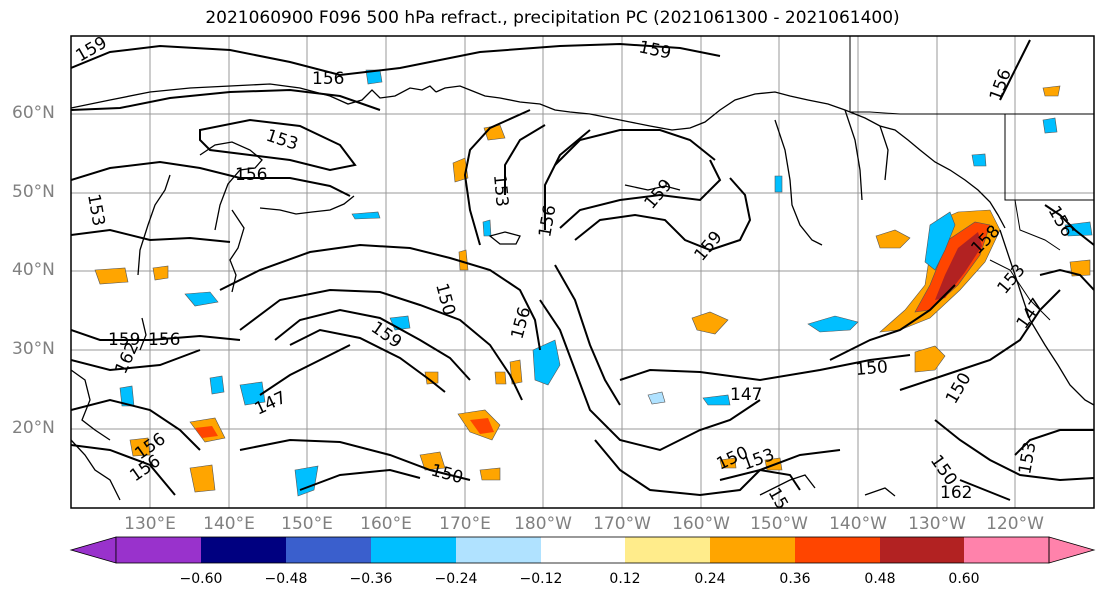  I want to click on lon-label: 180°W, so click(543, 524).